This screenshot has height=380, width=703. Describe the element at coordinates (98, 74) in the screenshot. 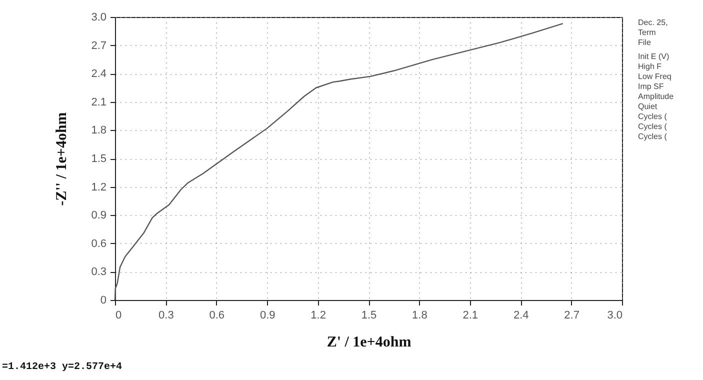

I see `y-tick-label: 2.4` at that location.